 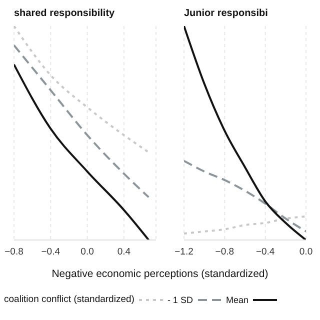 I want to click on x-tick-label: 0.4, so click(x=124, y=252).